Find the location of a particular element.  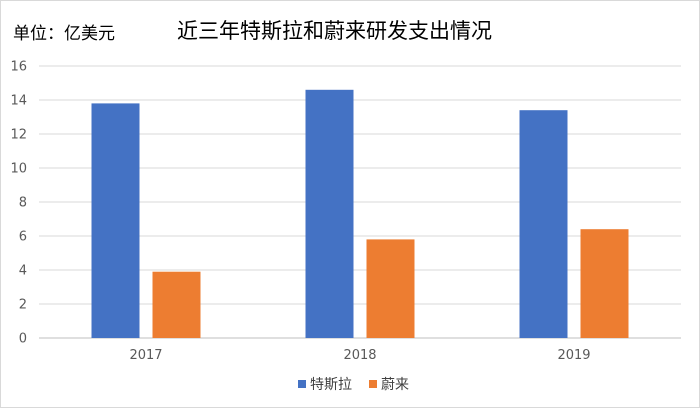

y-tick-label: 2 is located at coordinates (23, 305).